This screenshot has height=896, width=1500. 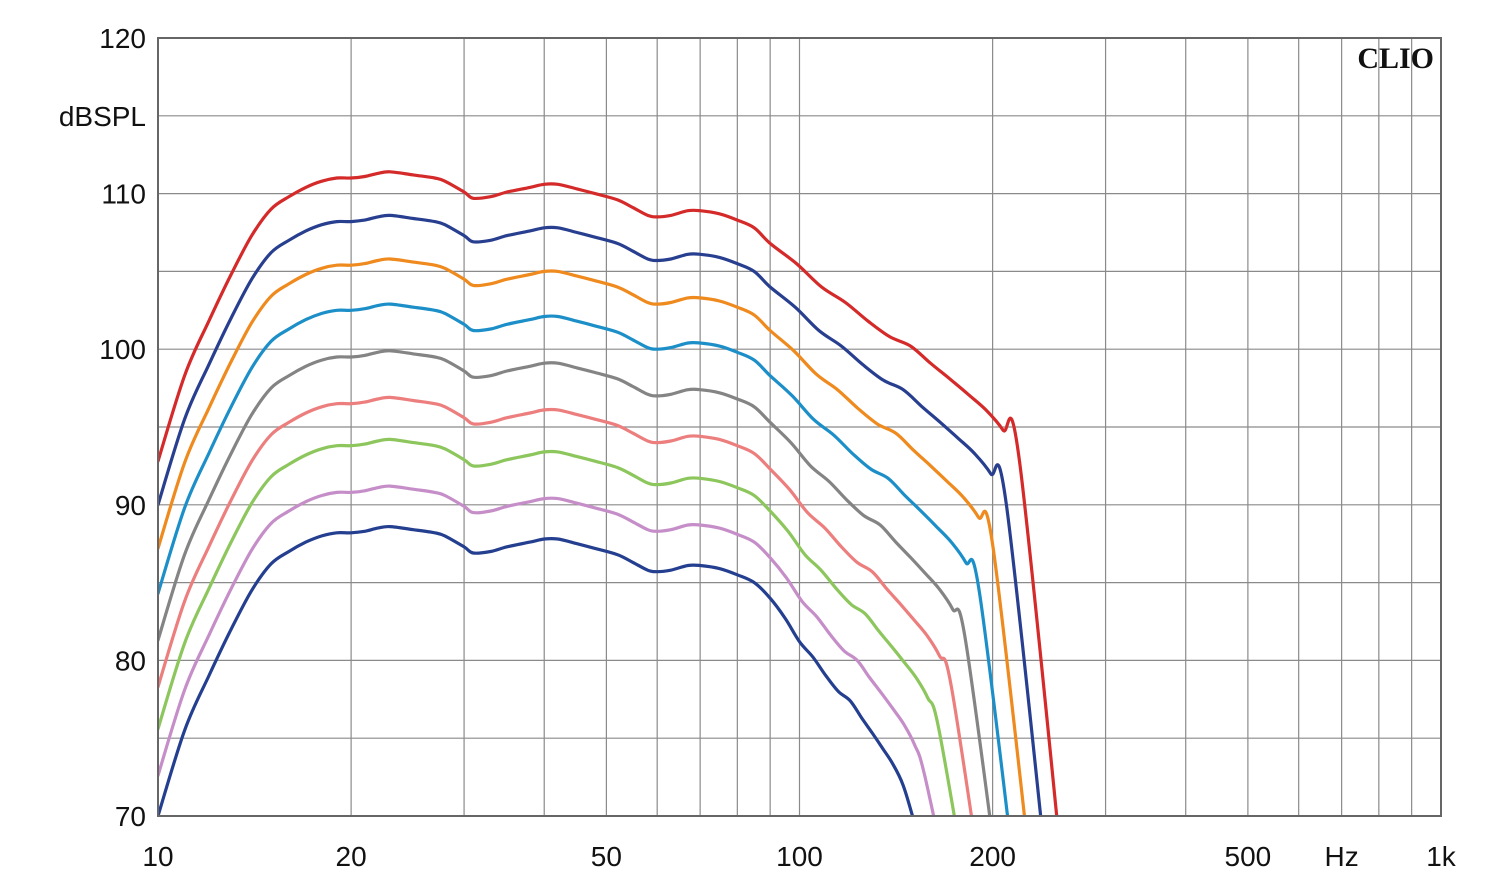 What do you see at coordinates (606, 856) in the screenshot?
I see `x-tick-label: 50` at bounding box center [606, 856].